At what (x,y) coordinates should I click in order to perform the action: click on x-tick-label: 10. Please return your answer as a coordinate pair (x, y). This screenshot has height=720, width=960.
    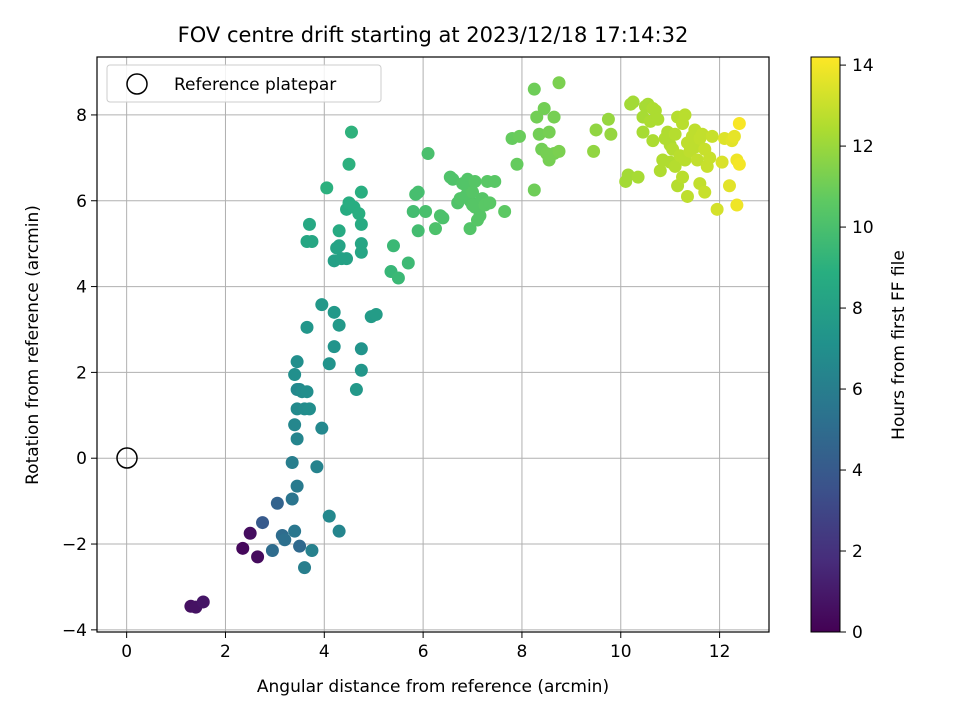
    Looking at the image, I should click on (621, 652).